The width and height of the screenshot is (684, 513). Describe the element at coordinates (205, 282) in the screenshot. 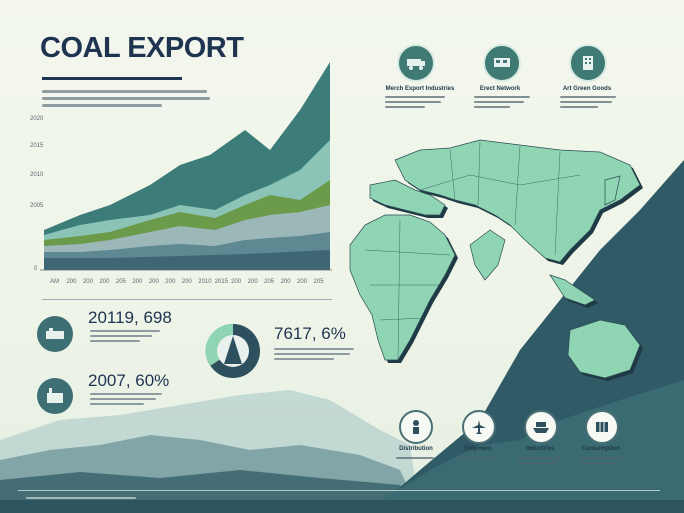

I see `x-tick: 2010` at that location.